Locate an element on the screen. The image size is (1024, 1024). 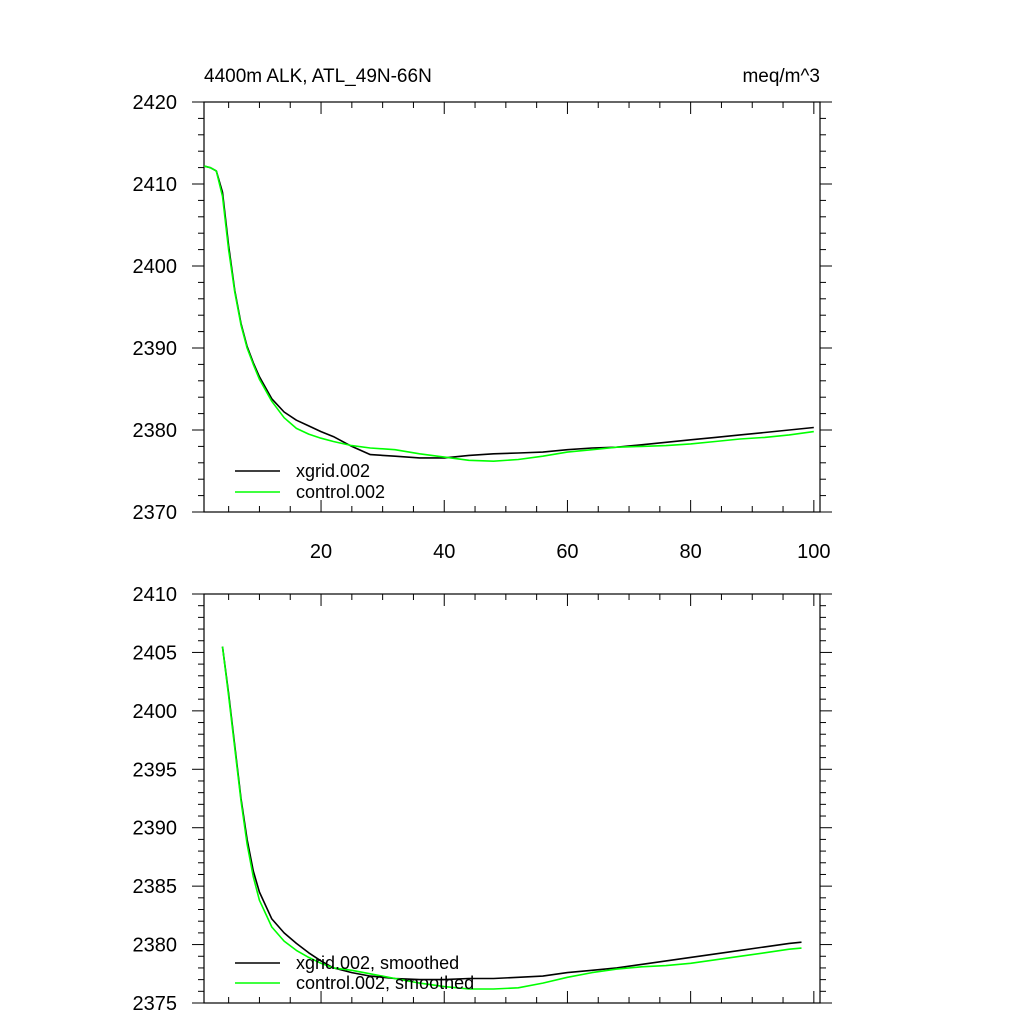
top-x-tick-label: 100 is located at coordinates (813, 552).